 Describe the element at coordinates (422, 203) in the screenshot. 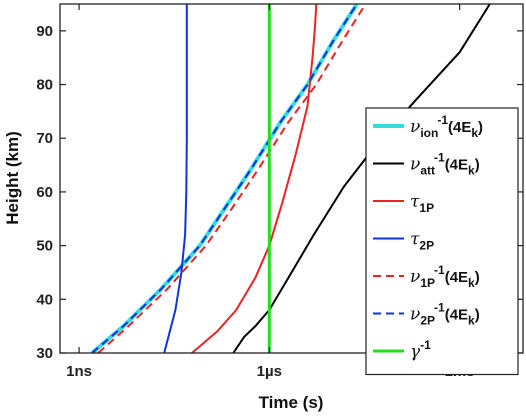

I see `legend-label-3: τ1P` at that location.